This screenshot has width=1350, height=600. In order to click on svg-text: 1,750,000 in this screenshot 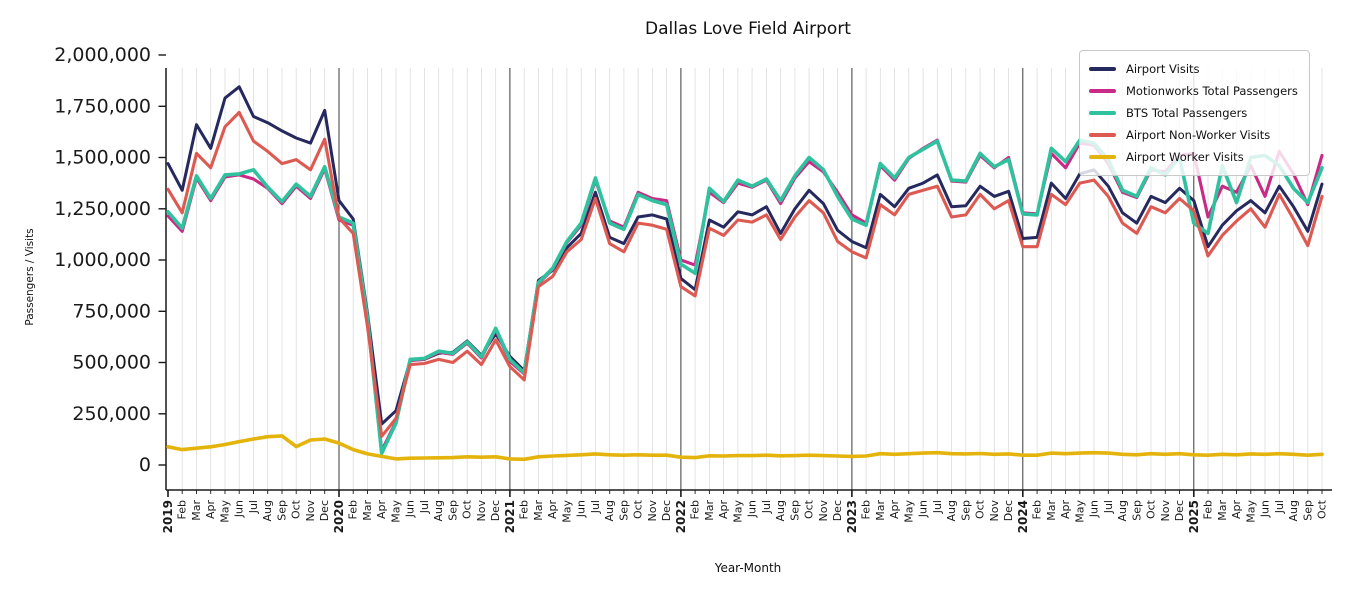, I will do `click(102, 106)`.